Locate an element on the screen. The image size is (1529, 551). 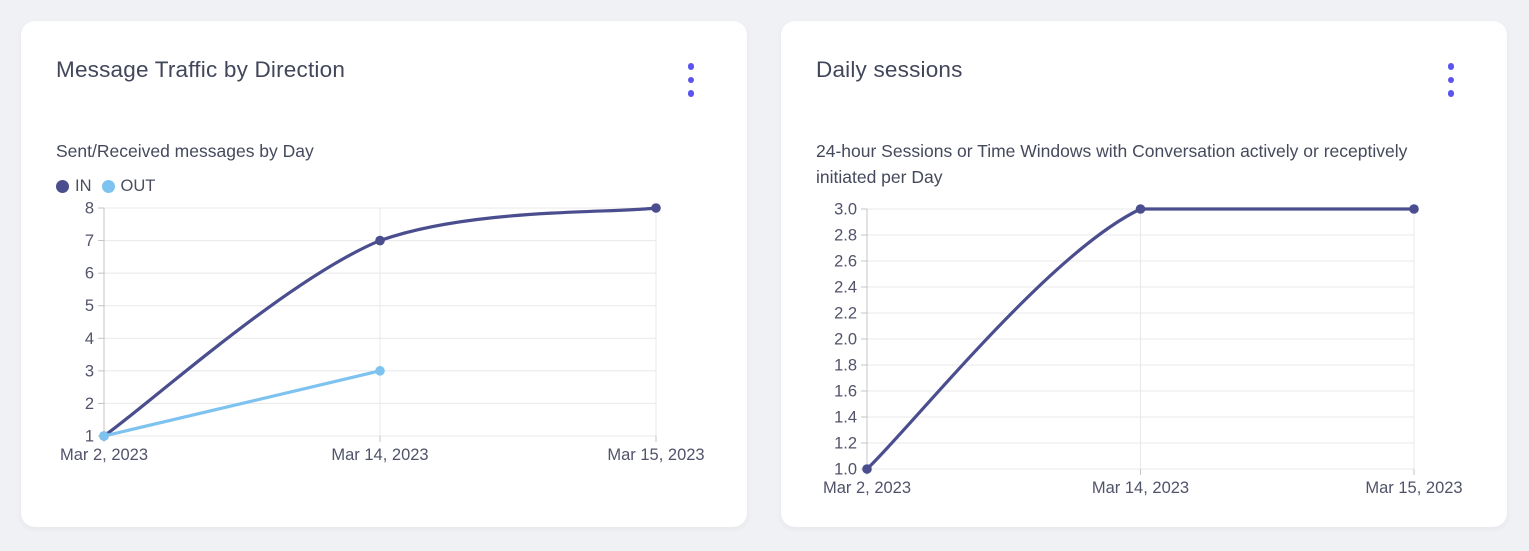
card-title: Daily sessions is located at coordinates (889, 69).